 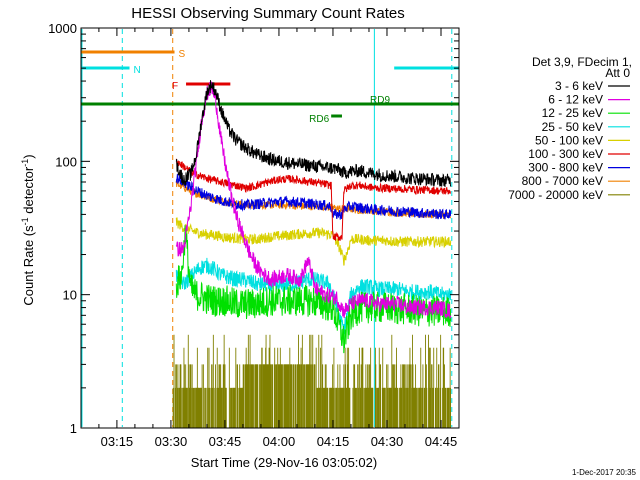 What do you see at coordinates (569, 140) in the screenshot?
I see `legend-label-4: 50 - 100 keV` at bounding box center [569, 140].